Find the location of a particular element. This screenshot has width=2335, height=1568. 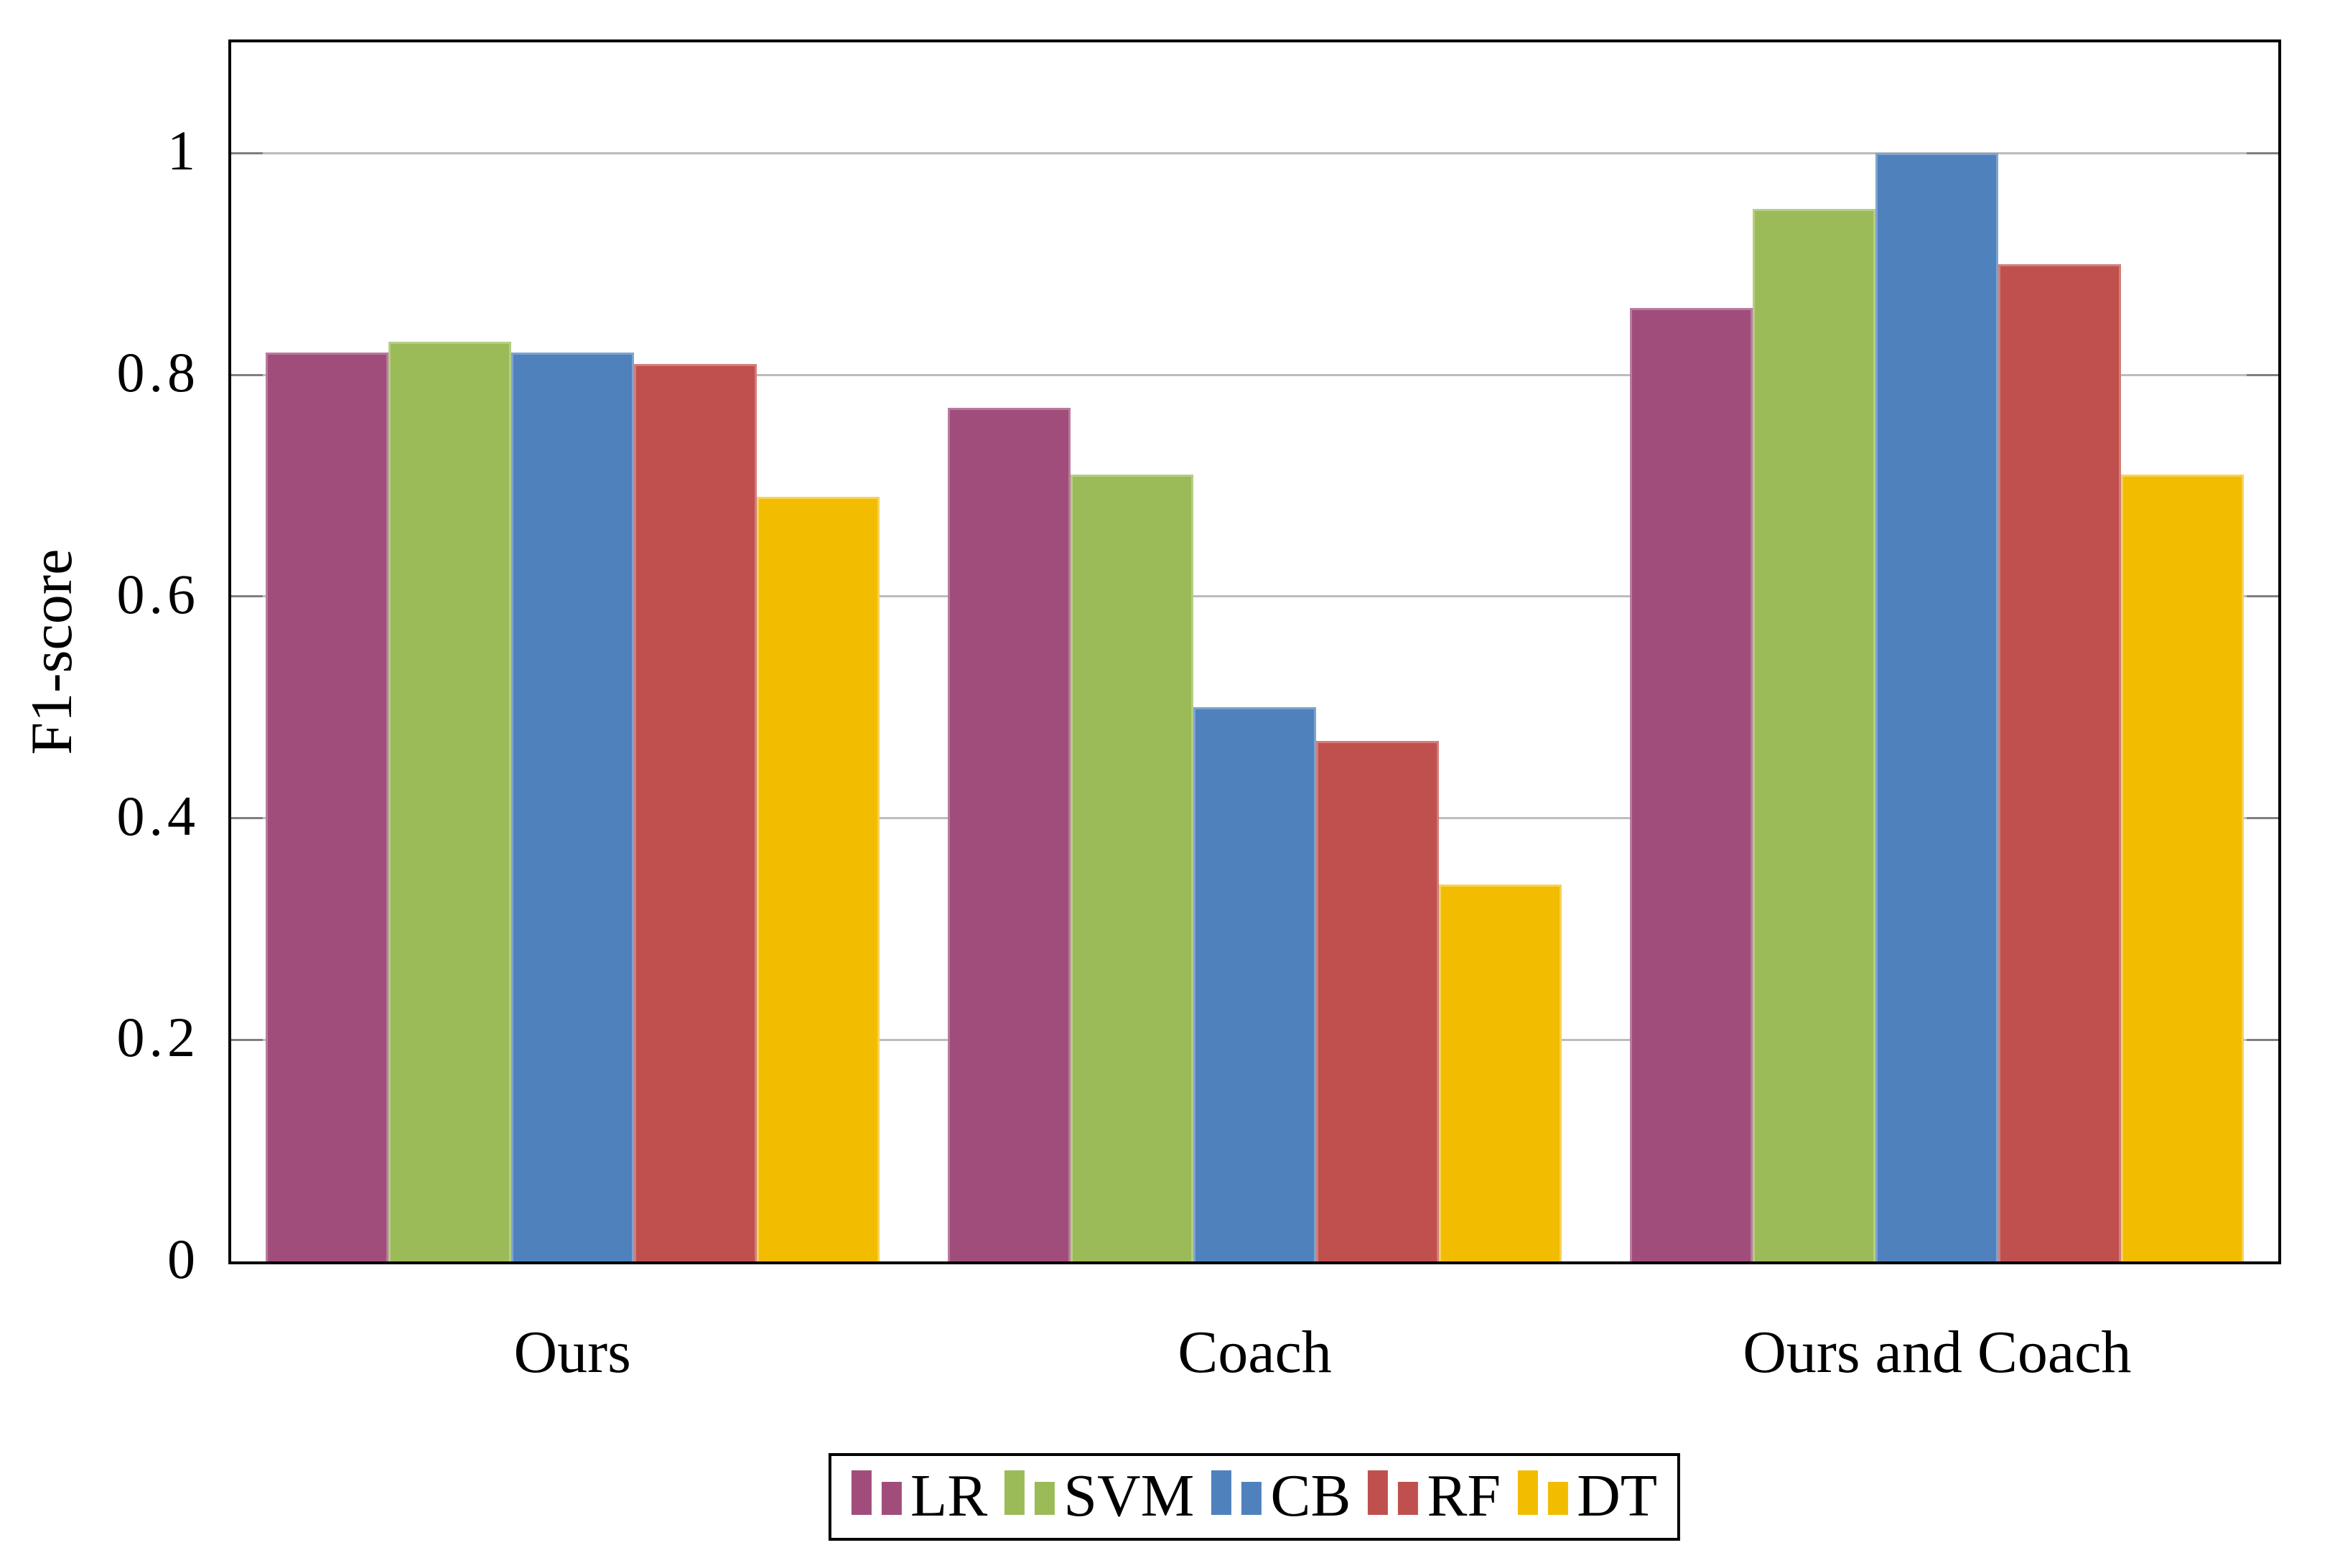

y-axis-title: F1-score is located at coordinates (51, 652).